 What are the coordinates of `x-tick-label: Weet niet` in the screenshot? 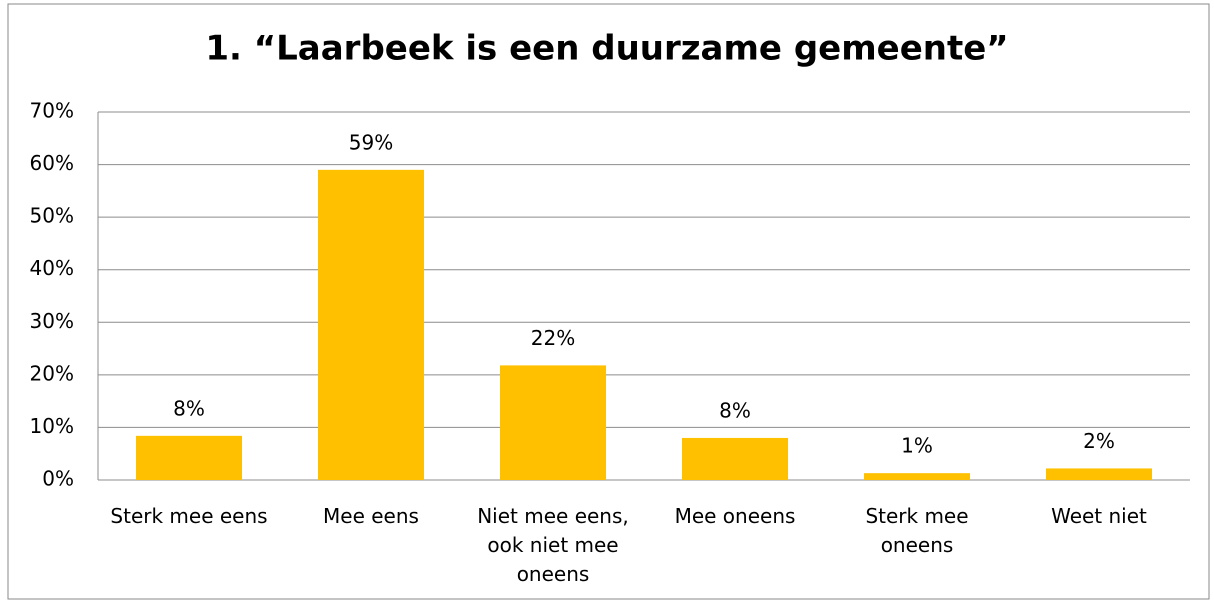 It's located at (1099, 516).